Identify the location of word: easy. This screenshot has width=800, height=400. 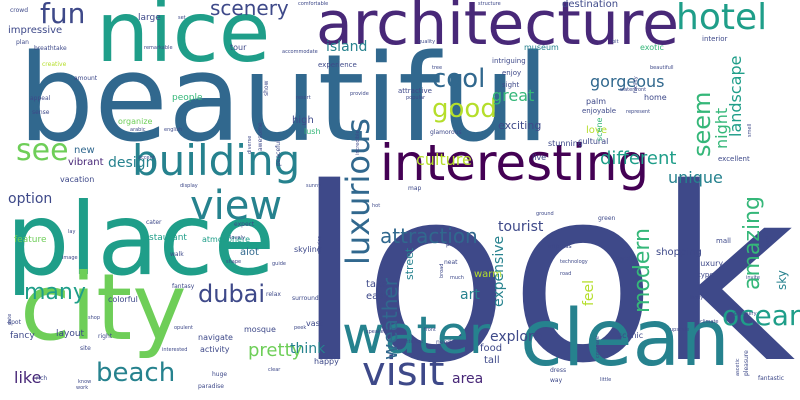
(378, 296).